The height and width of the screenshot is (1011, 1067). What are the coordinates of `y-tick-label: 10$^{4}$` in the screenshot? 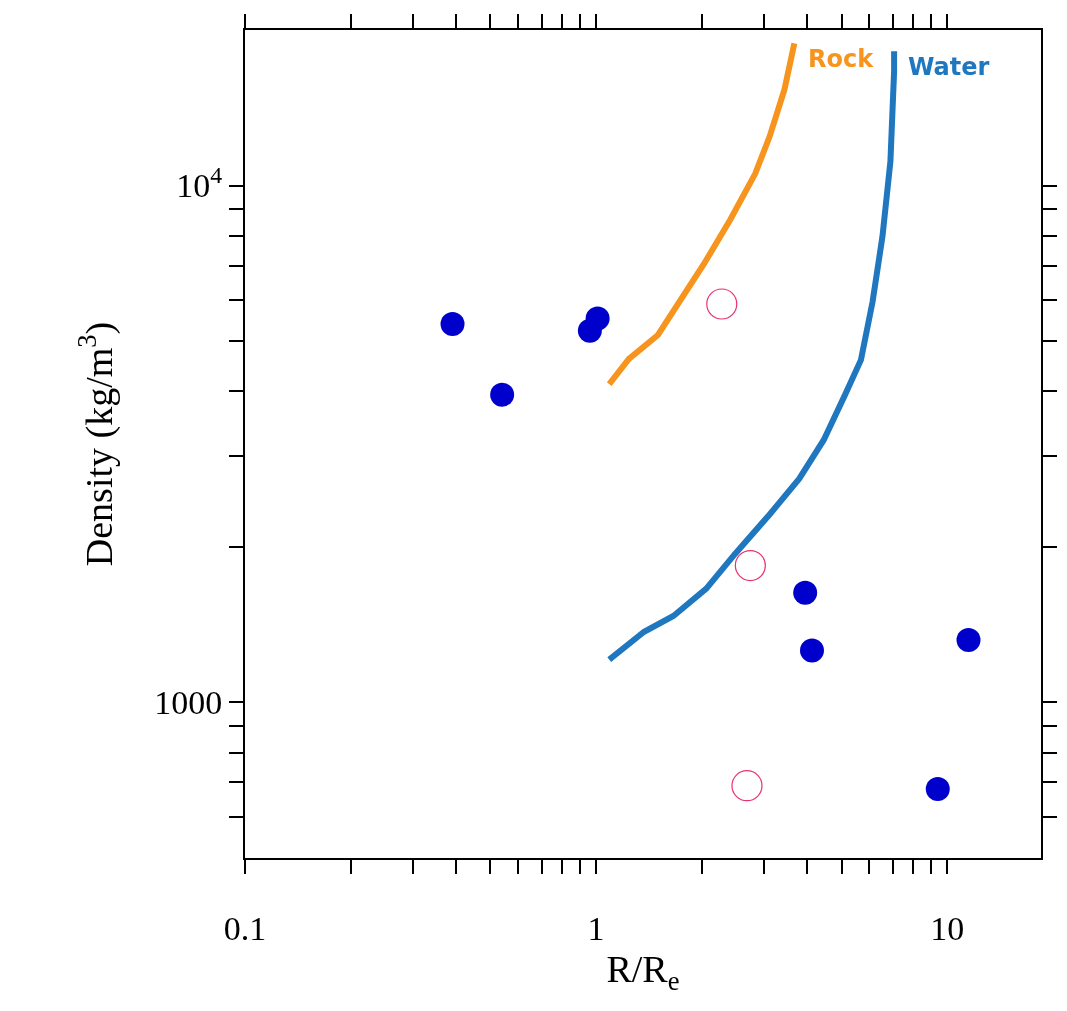 It's located at (199, 183).